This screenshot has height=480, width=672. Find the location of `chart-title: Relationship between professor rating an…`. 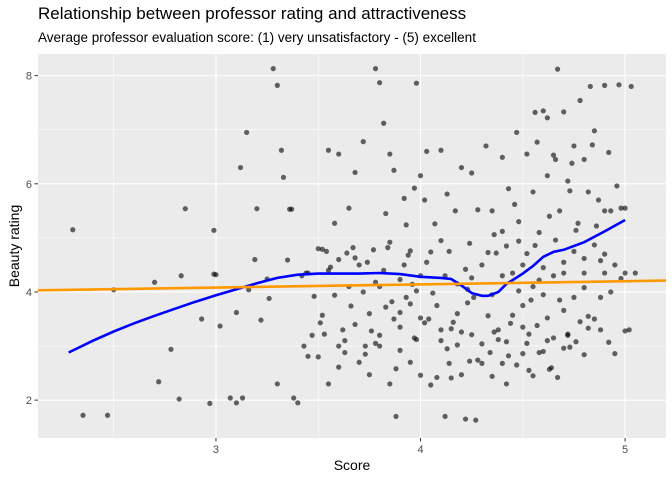

chart-title: Relationship between professor rating an… is located at coordinates (252, 13).